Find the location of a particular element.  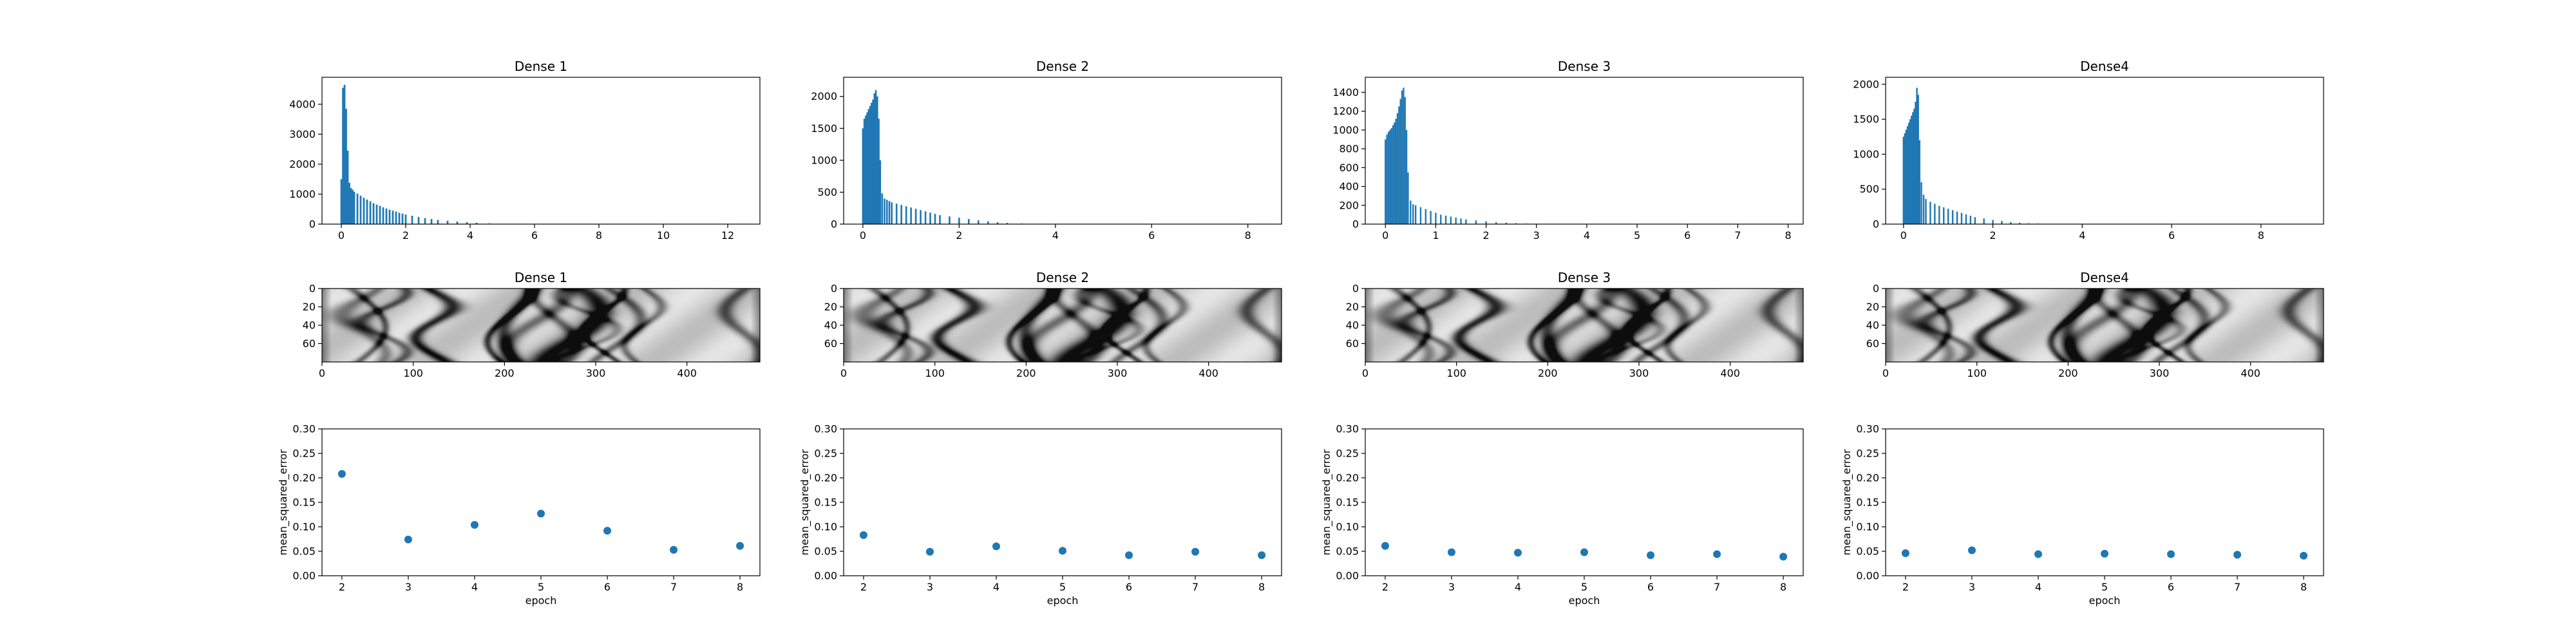

x-tick-label: 12 is located at coordinates (727, 235).